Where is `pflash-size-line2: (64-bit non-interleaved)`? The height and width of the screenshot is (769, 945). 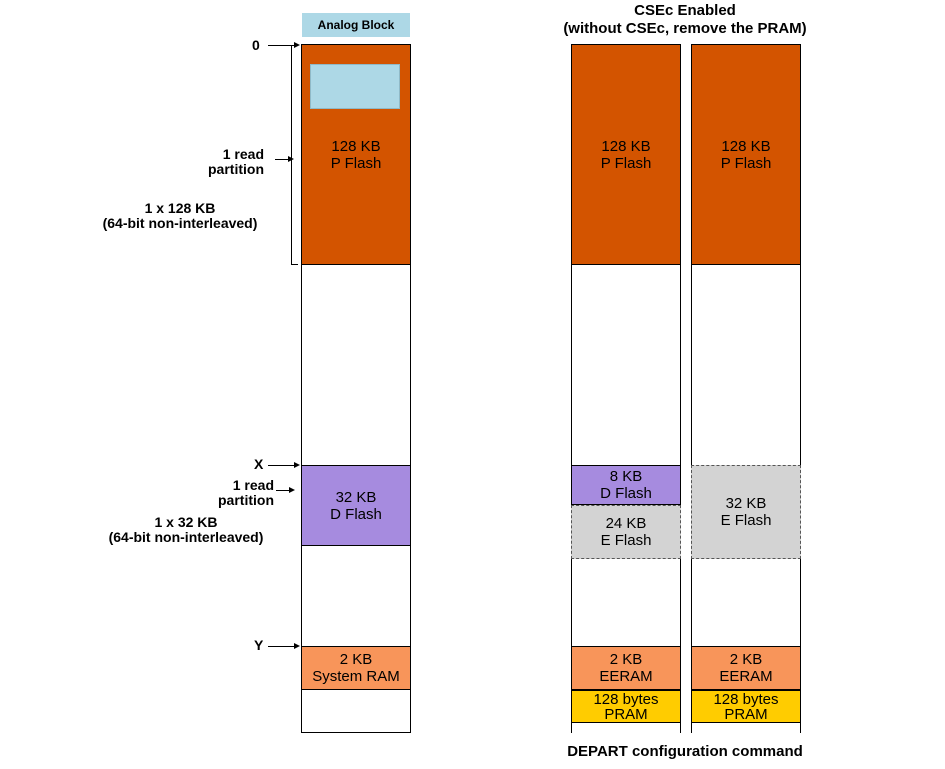
pflash-size-line2: (64-bit non-interleaved) is located at coordinates (180, 223).